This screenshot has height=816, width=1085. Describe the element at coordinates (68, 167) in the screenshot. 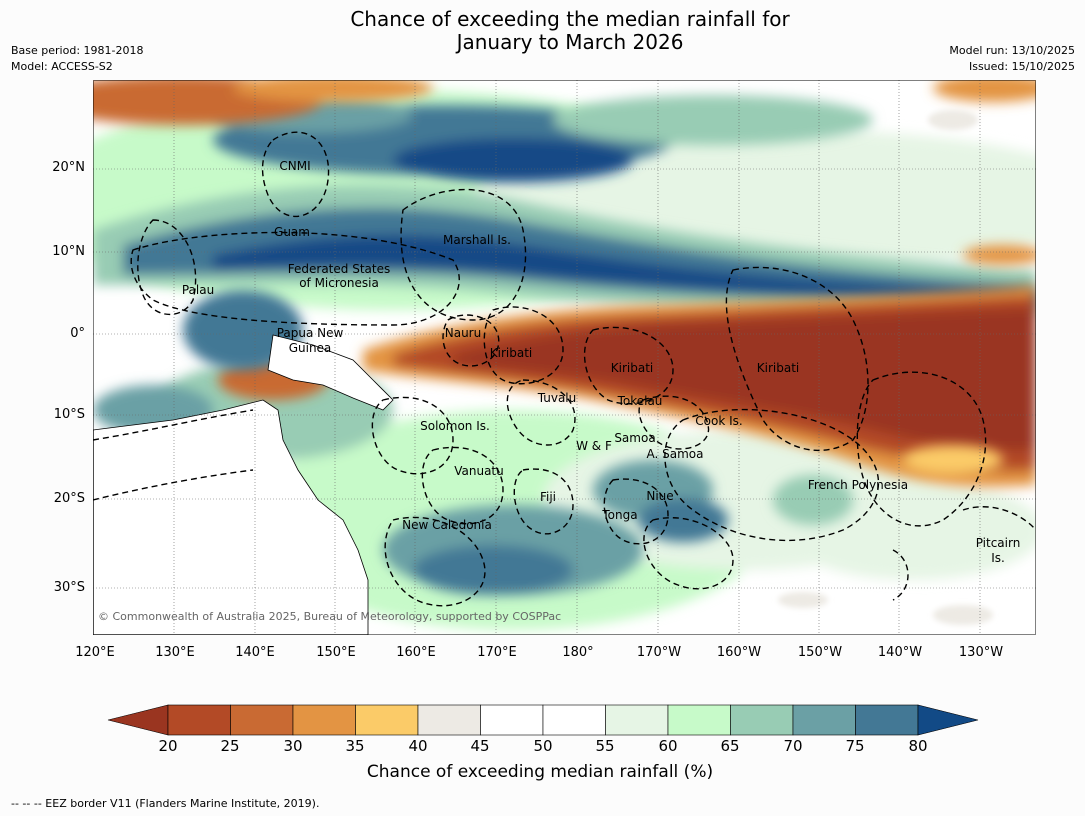

I see `lat-label-20n: 20°N` at that location.